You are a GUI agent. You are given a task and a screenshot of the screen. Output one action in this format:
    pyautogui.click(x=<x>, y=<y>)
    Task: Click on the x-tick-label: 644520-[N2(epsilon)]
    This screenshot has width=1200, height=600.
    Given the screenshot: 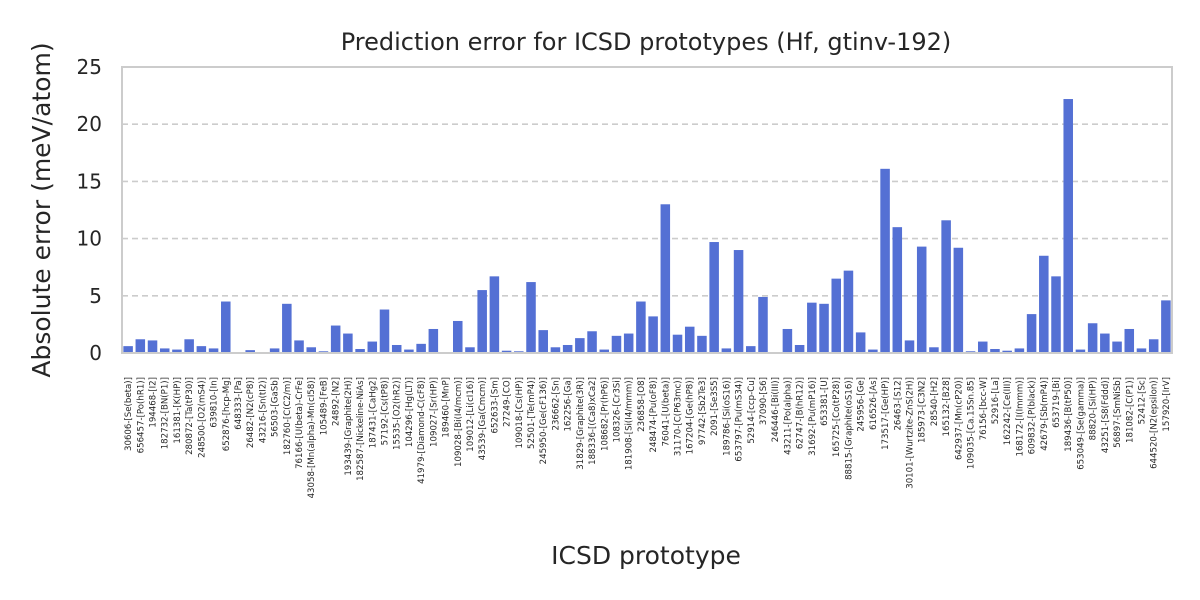 What is the action you would take?
    pyautogui.click(x=1155, y=423)
    